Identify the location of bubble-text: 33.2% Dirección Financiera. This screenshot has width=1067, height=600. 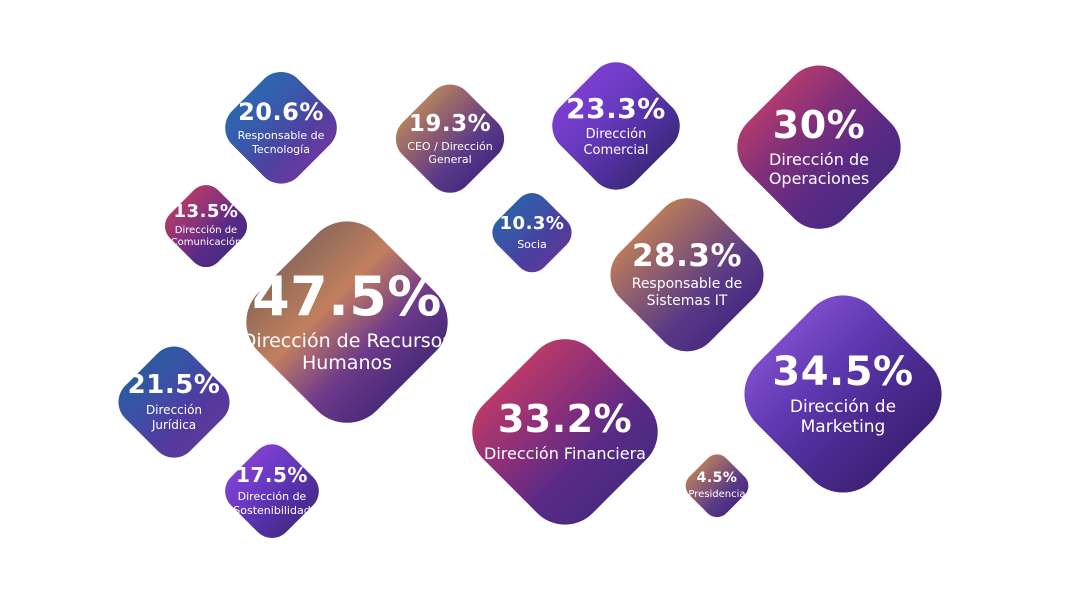
(565, 430).